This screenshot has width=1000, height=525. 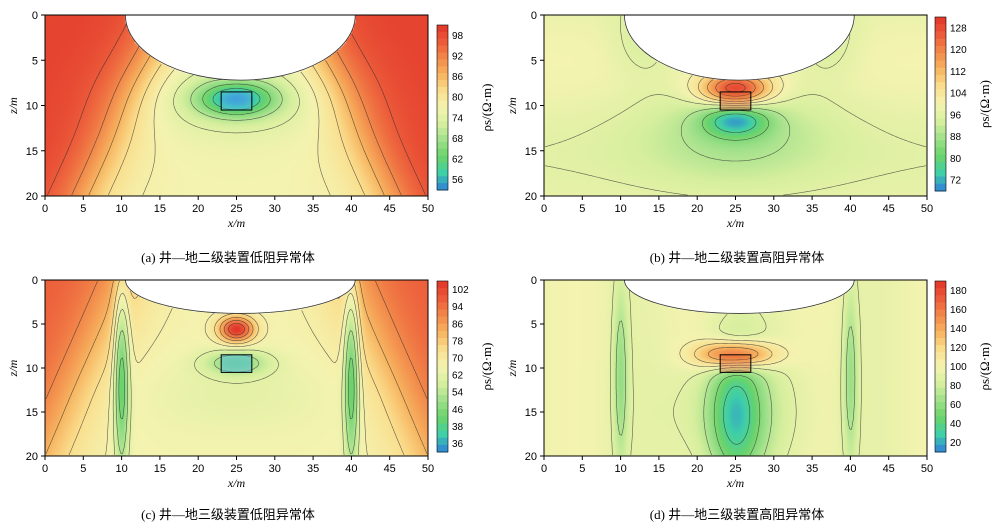 What do you see at coordinates (531, 457) in the screenshot?
I see `y-tick-label-d-4: 20` at bounding box center [531, 457].